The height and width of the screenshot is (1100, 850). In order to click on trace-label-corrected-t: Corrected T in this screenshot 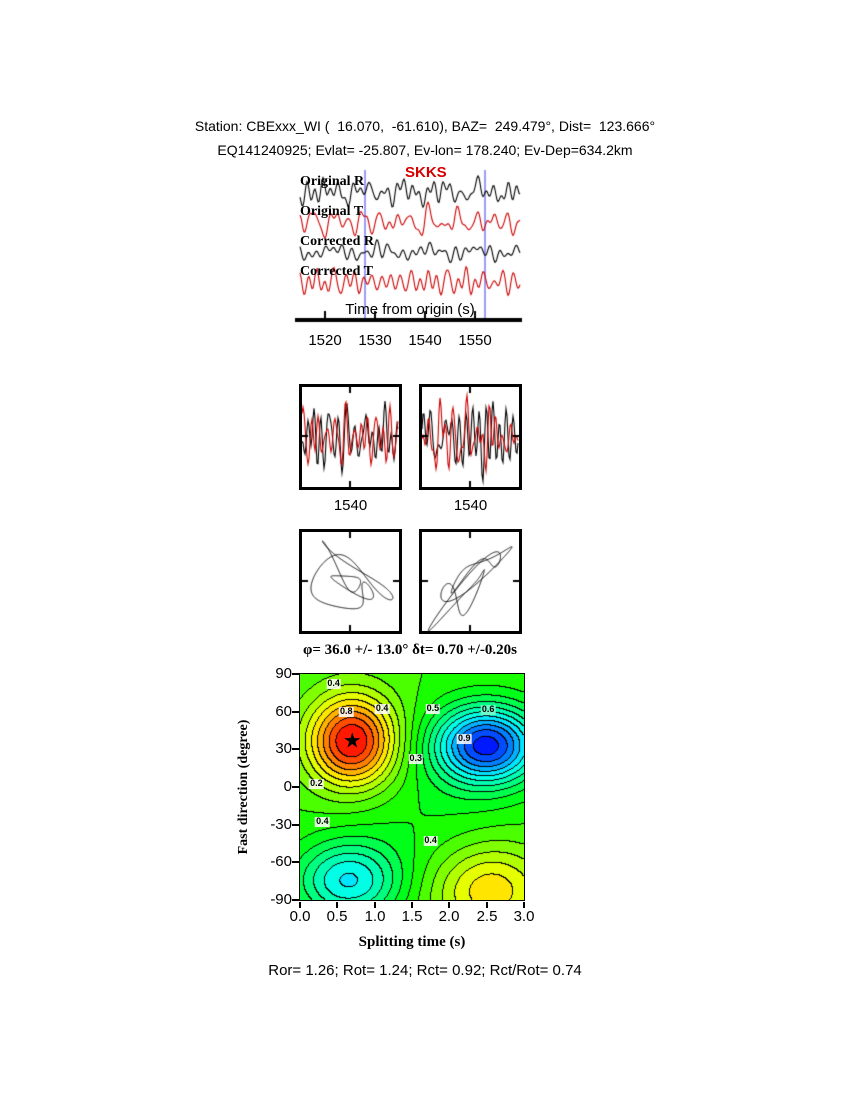, I will do `click(336, 271)`.